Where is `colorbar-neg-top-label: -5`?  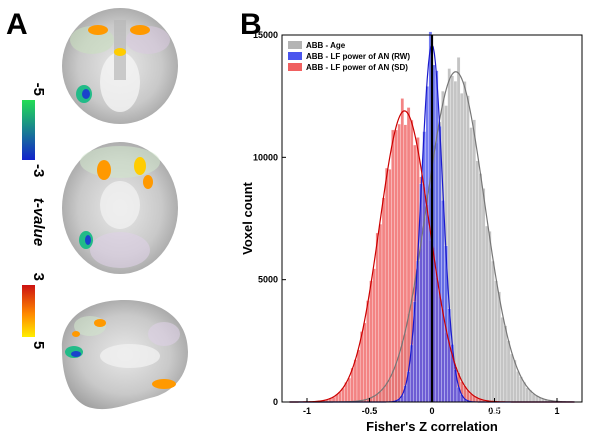 colorbar-neg-top-label: -5 is located at coordinates (38, 89).